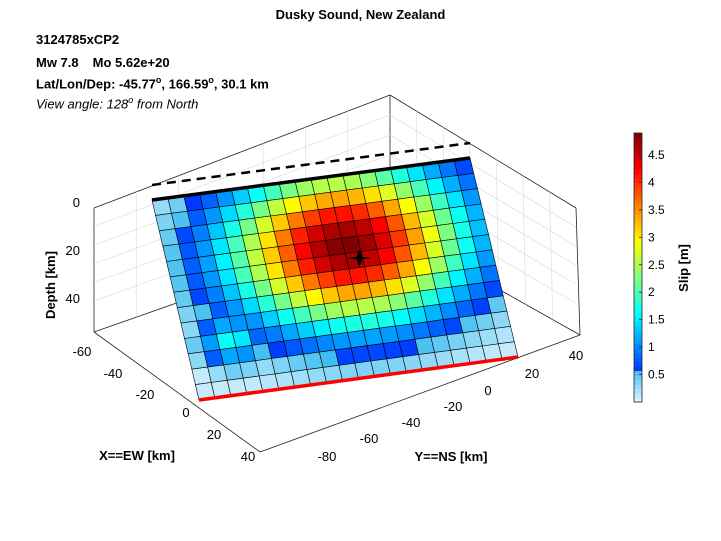 This screenshot has width=721, height=541. Describe the element at coordinates (683, 268) in the screenshot. I see `colorbar-label: Slip [m]` at that location.